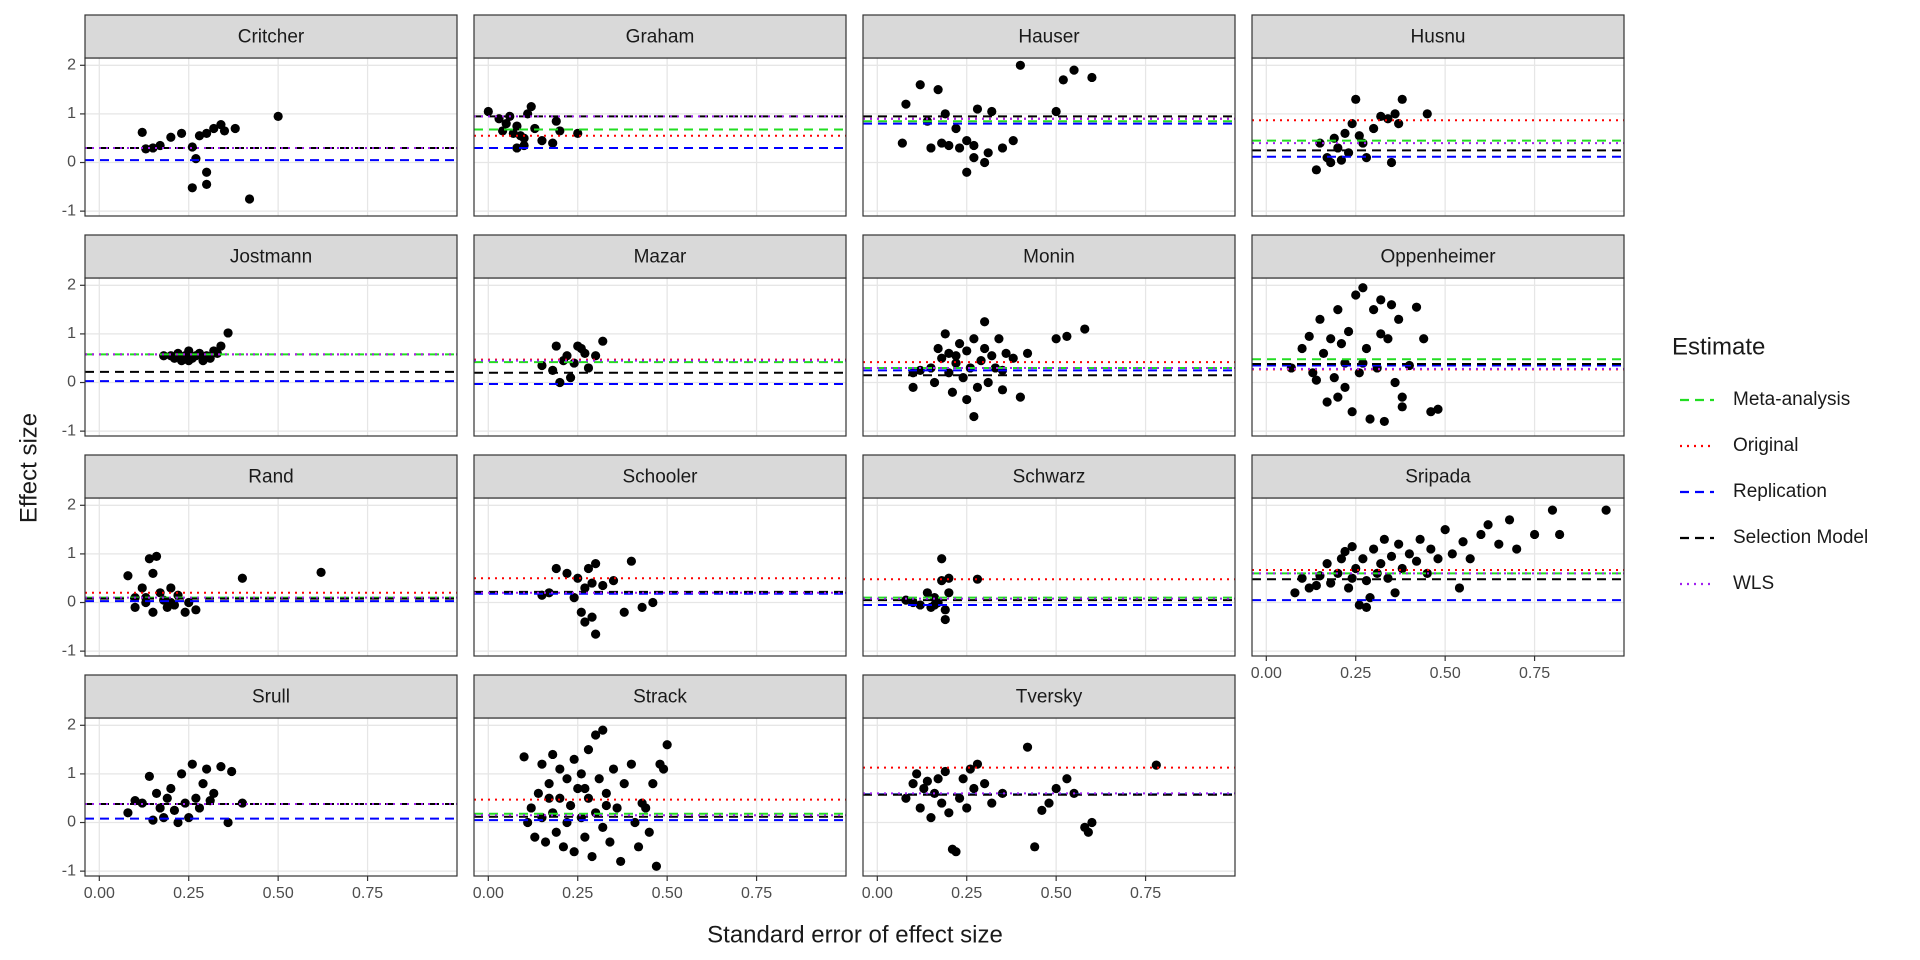  Describe the element at coordinates (1355, 673) in the screenshot. I see `x-tick-label: 0.25` at that location.